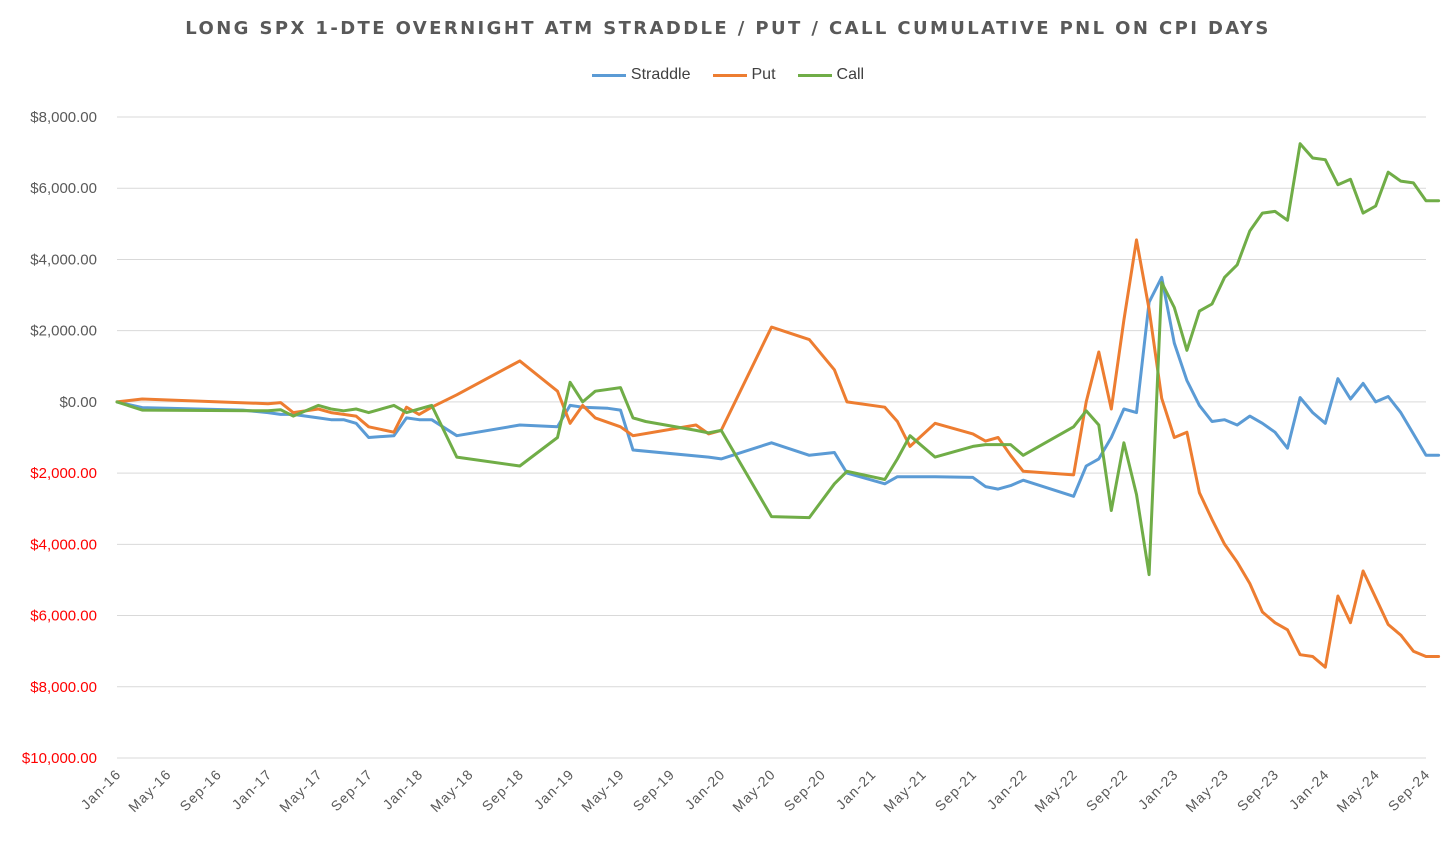  What do you see at coordinates (1206, 790) in the screenshot?
I see `x-tick-label: May-23` at bounding box center [1206, 790].